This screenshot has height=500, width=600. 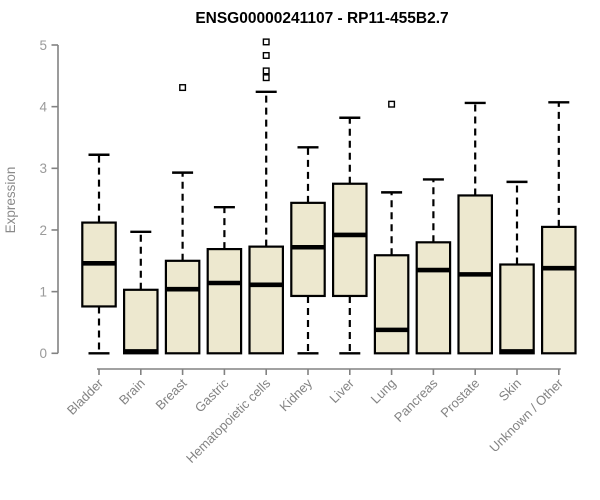 What do you see at coordinates (171, 393) in the screenshot?
I see `category-label: Breast` at bounding box center [171, 393].